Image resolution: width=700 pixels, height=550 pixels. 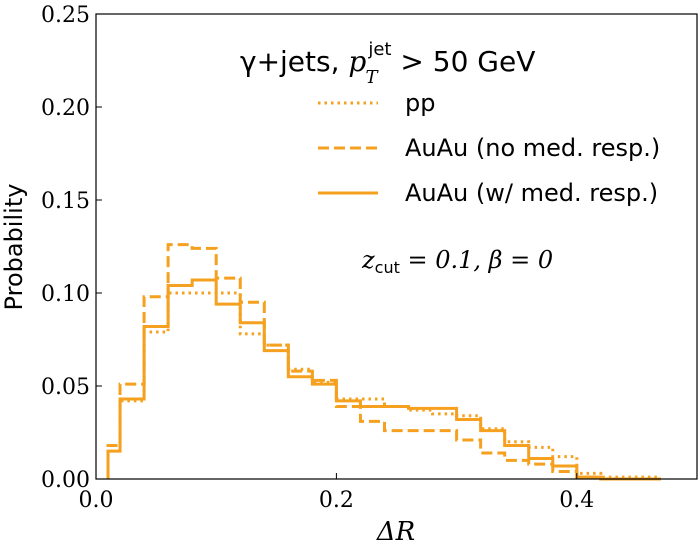 What do you see at coordinates (532, 148) in the screenshot?
I see `legend-label-1: AuAu (no med. resp.)` at bounding box center [532, 148].